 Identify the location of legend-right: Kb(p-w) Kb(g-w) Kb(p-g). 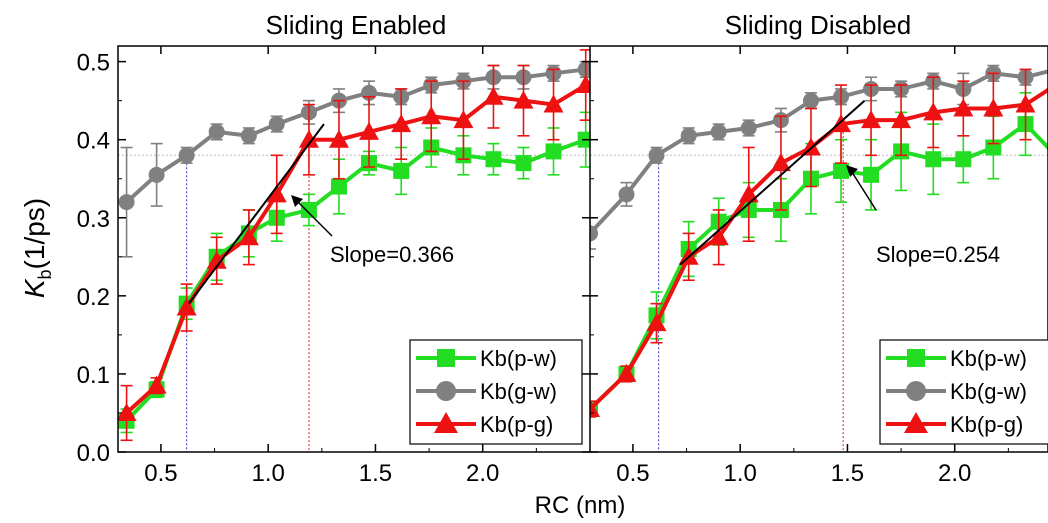
(963, 392).